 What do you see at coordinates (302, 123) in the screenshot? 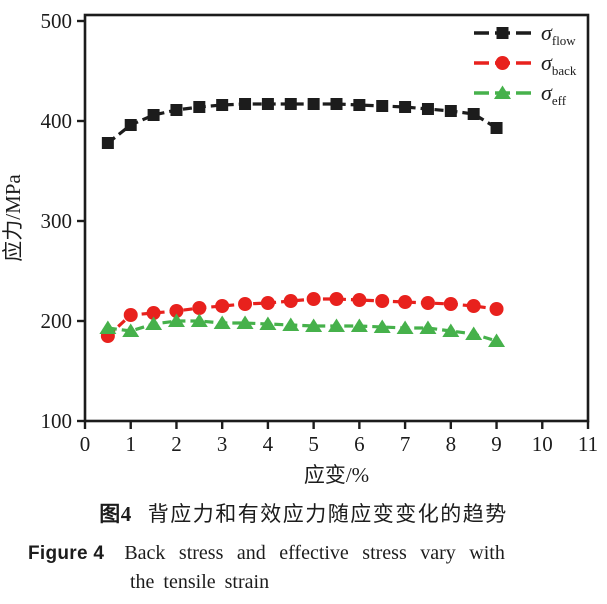
I see `sigma-flow-line` at bounding box center [302, 123].